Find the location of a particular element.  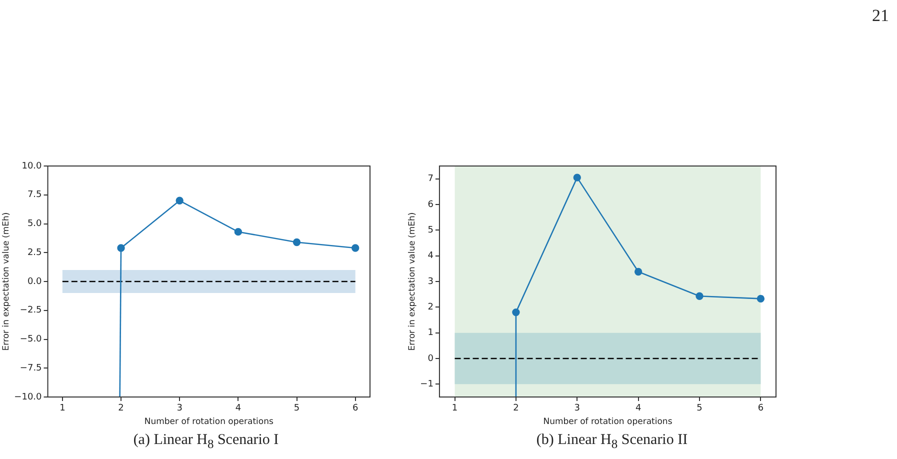

text: (b) Linear H$_{8}$ Scenario II is located at coordinates (612, 442).